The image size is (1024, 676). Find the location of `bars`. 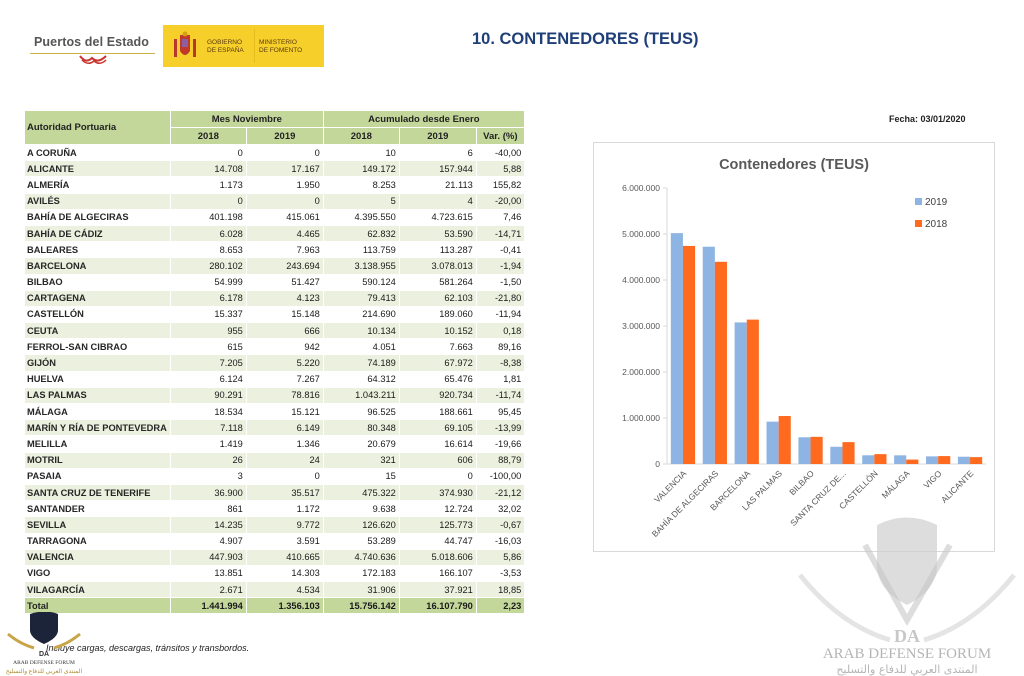

bars is located at coordinates (826, 348).